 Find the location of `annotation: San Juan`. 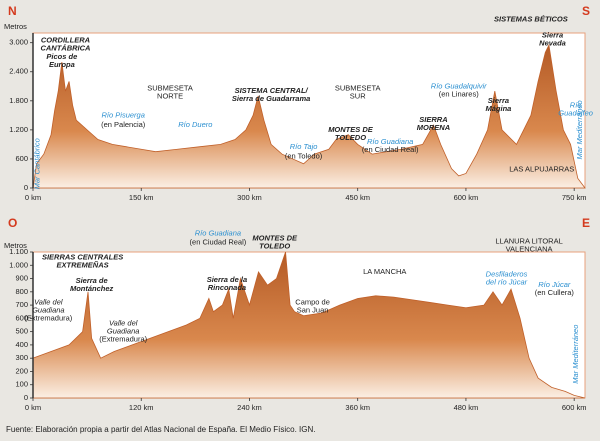

annotation: San Juan is located at coordinates (313, 309).